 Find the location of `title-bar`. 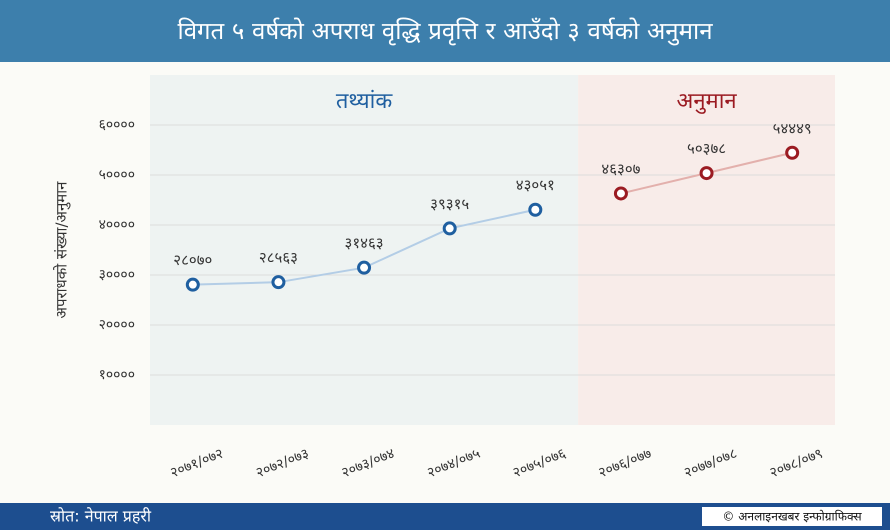

title-bar is located at coordinates (445, 31).